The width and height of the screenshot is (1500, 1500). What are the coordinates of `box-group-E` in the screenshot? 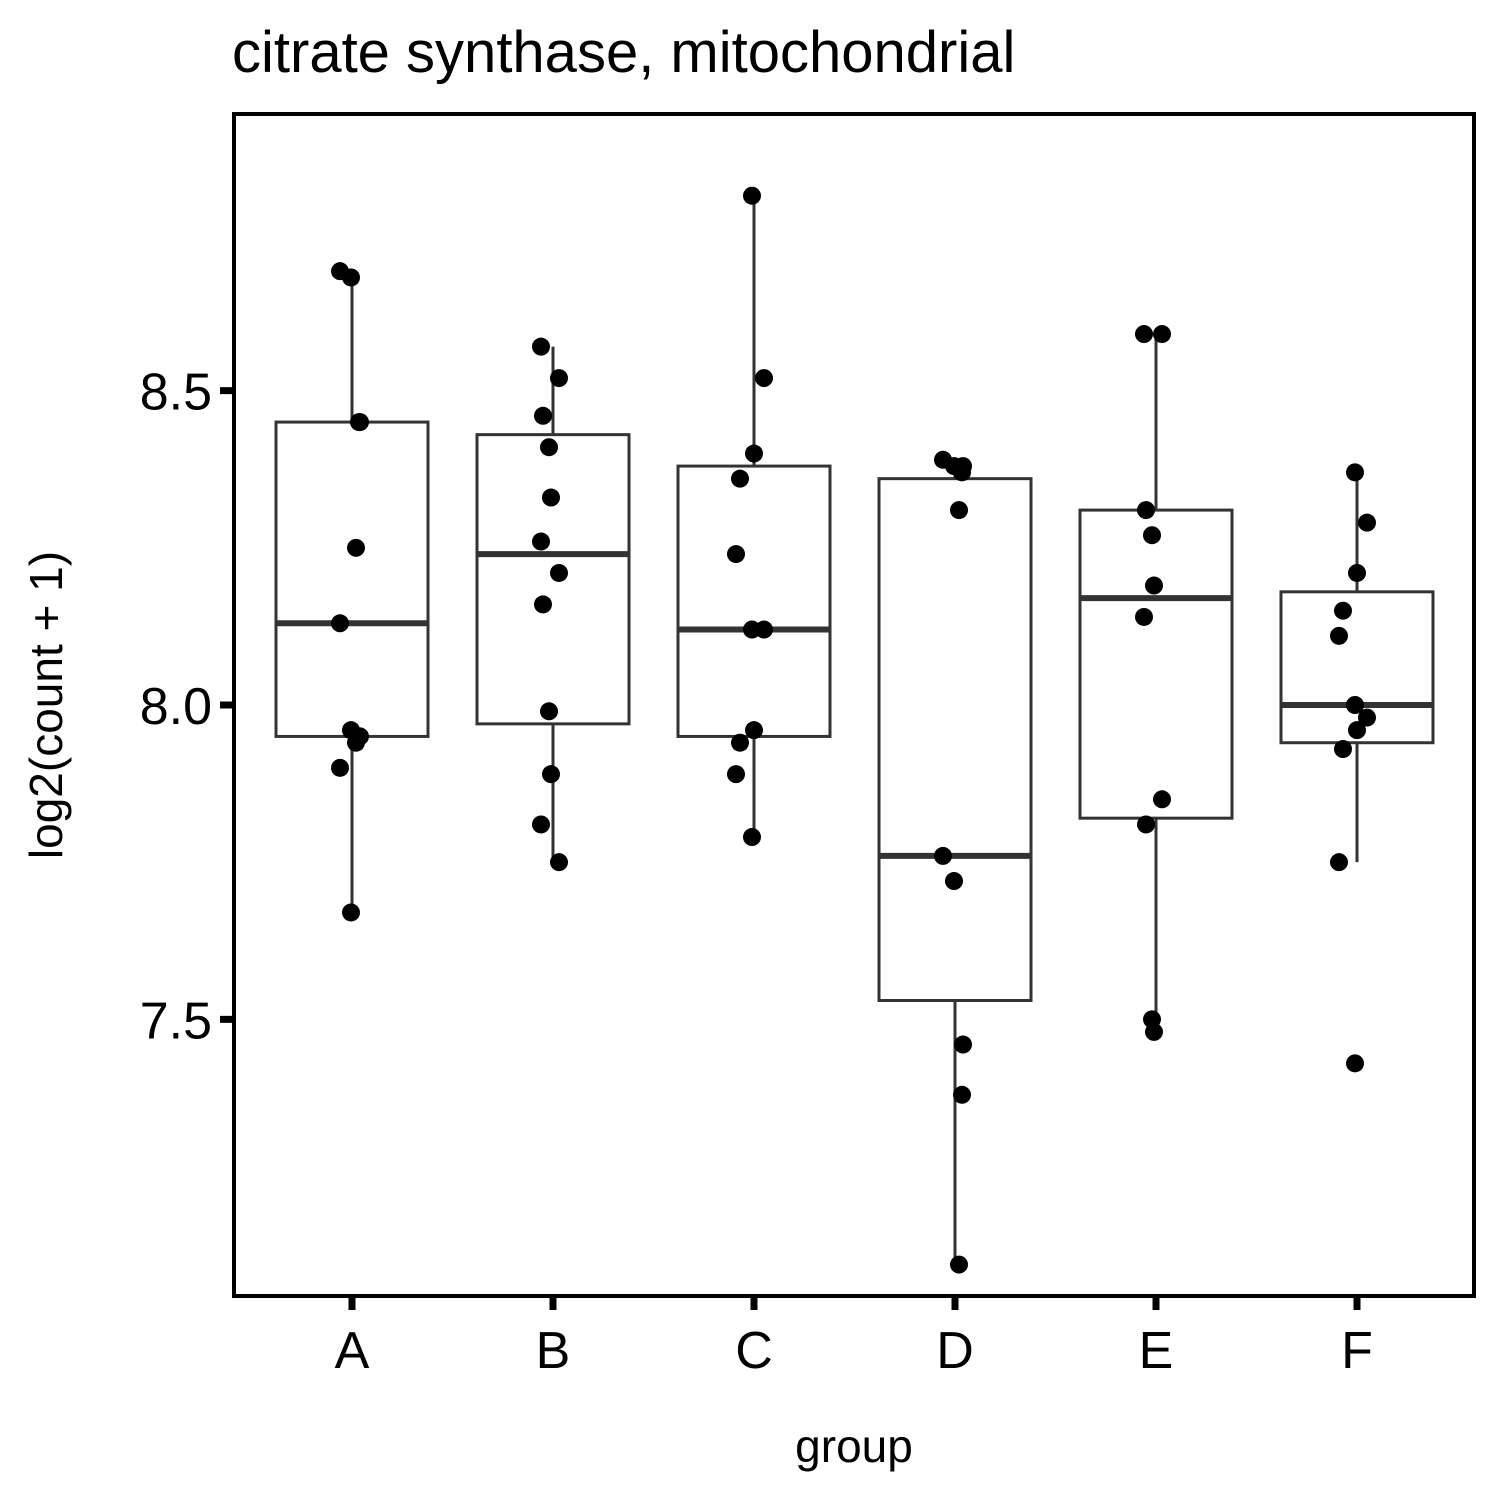 It's located at (1156, 683).